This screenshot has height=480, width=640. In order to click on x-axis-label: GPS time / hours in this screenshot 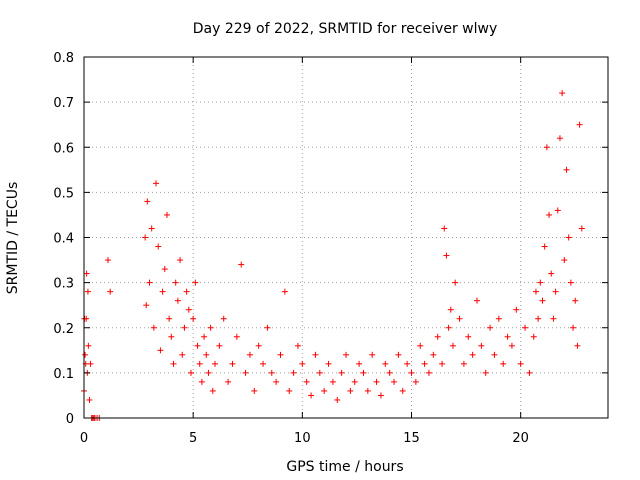, I will do `click(344, 467)`.